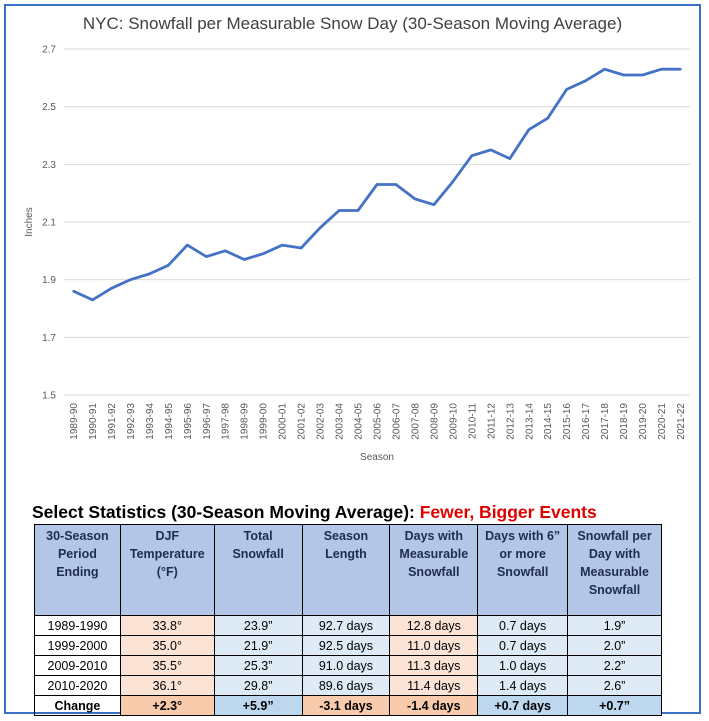 The width and height of the screenshot is (709, 721). Describe the element at coordinates (624, 421) in the screenshot. I see `x-tick-label: 2018-19` at that location.